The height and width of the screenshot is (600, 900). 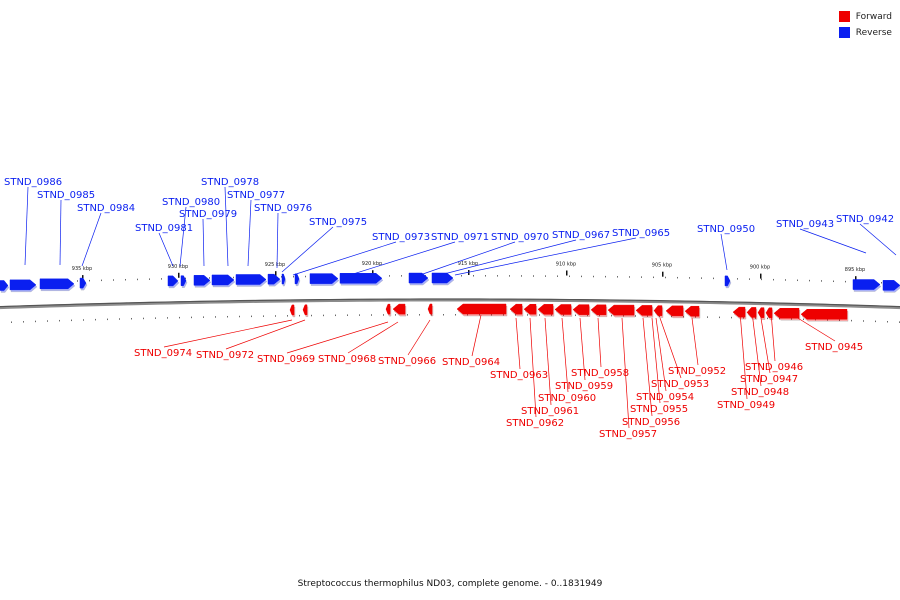 I want to click on reverse-gene-label: STND_0976, so click(x=283, y=208).